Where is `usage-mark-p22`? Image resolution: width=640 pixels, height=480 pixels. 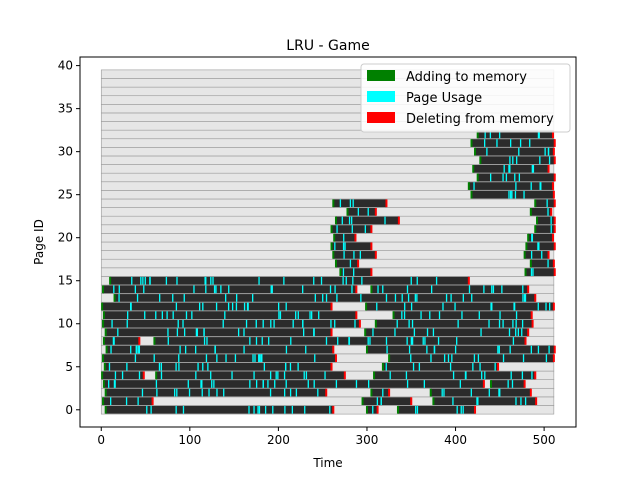 usage-mark-p22 is located at coordinates (352, 220).